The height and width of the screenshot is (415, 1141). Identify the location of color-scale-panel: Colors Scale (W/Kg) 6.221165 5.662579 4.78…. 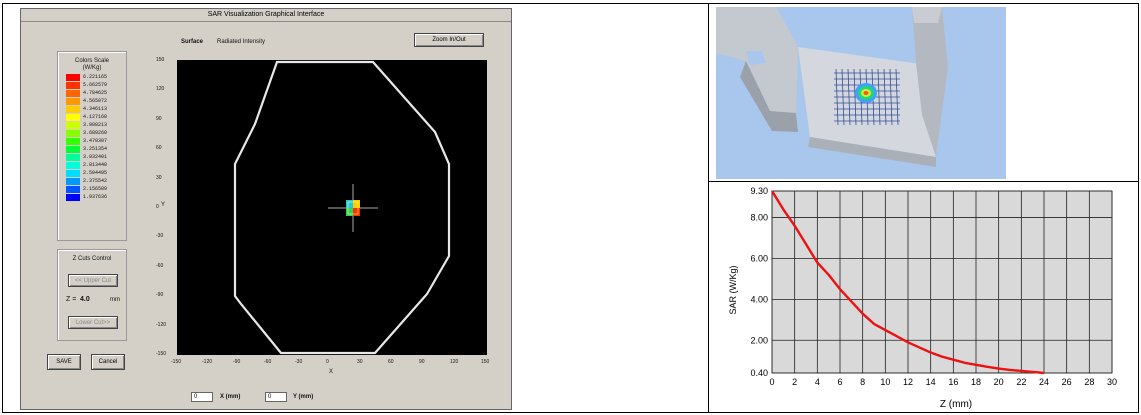
(92, 146).